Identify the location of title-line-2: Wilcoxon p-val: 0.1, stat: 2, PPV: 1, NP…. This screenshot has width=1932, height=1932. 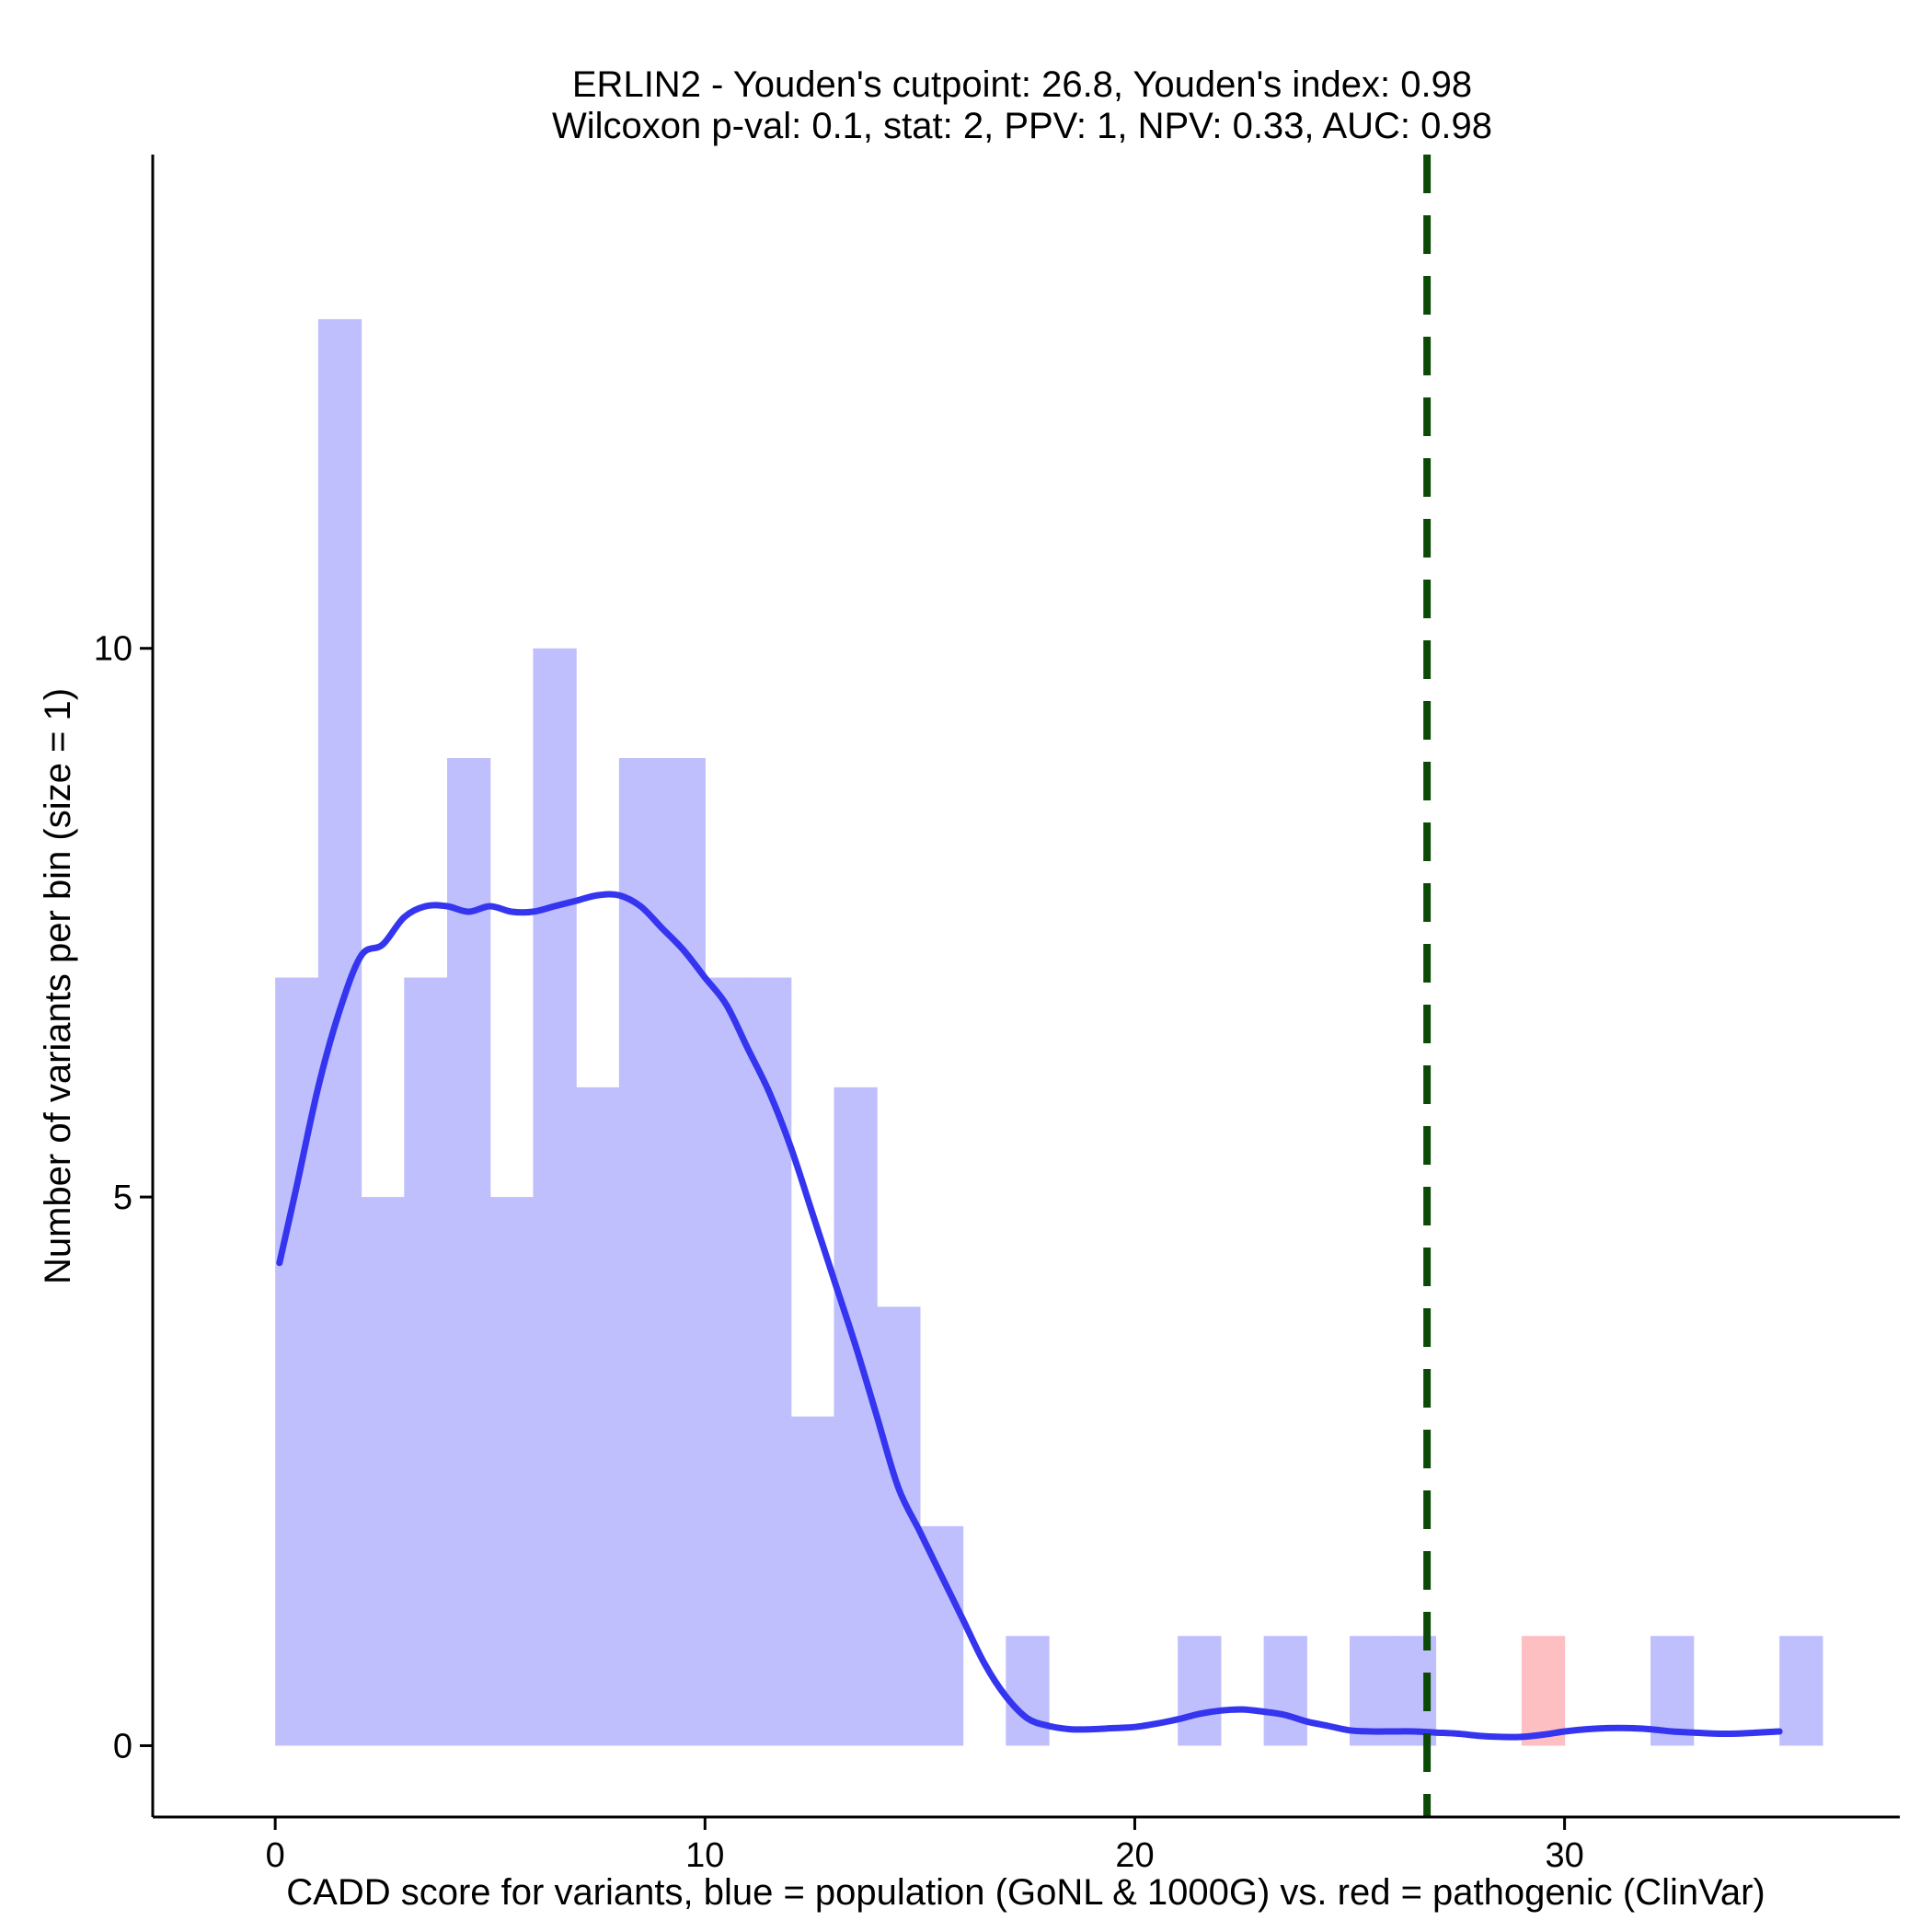
(1022, 126).